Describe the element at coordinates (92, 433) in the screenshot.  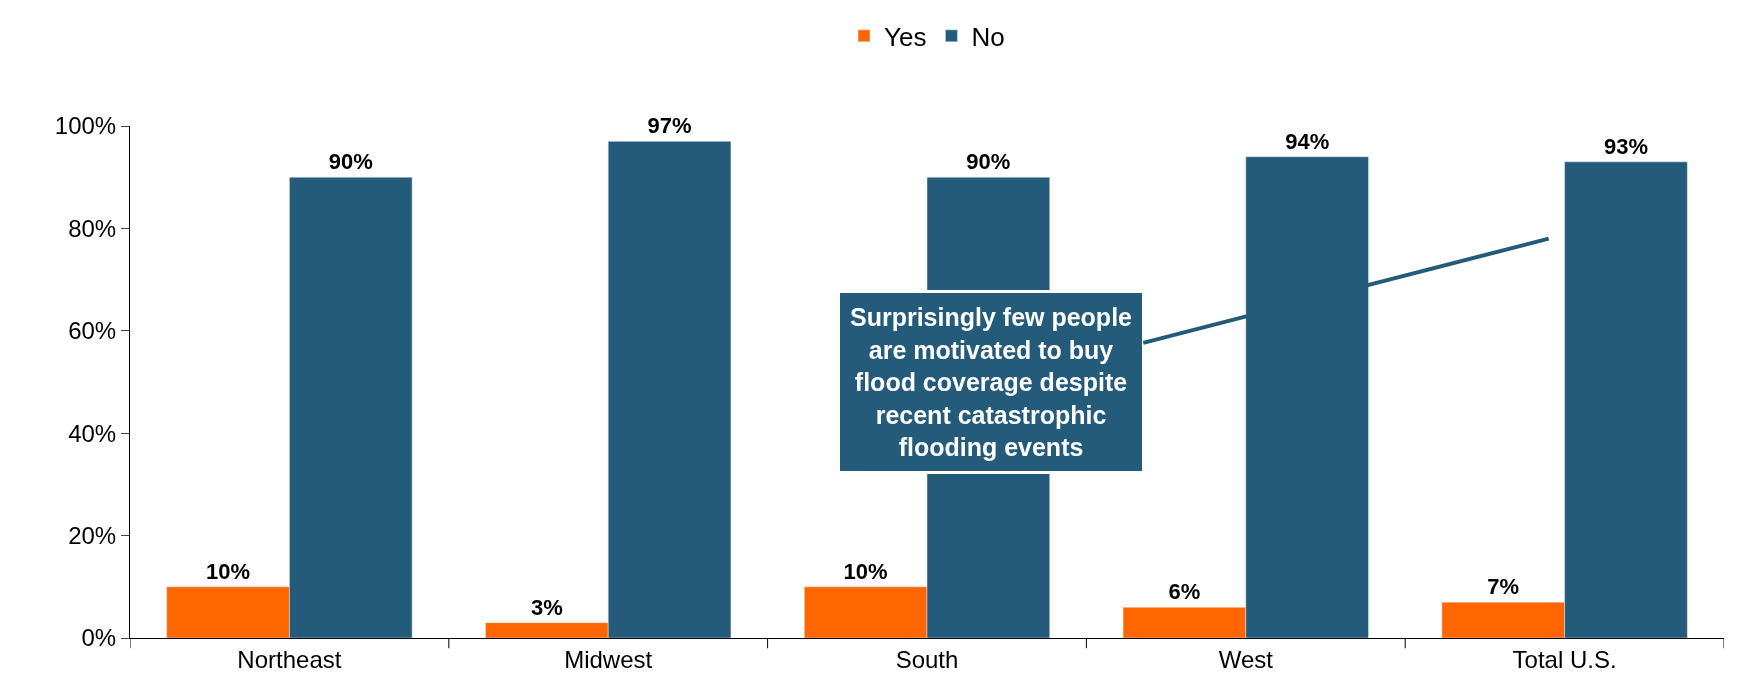
I see `y-tick-label: 40%` at that location.